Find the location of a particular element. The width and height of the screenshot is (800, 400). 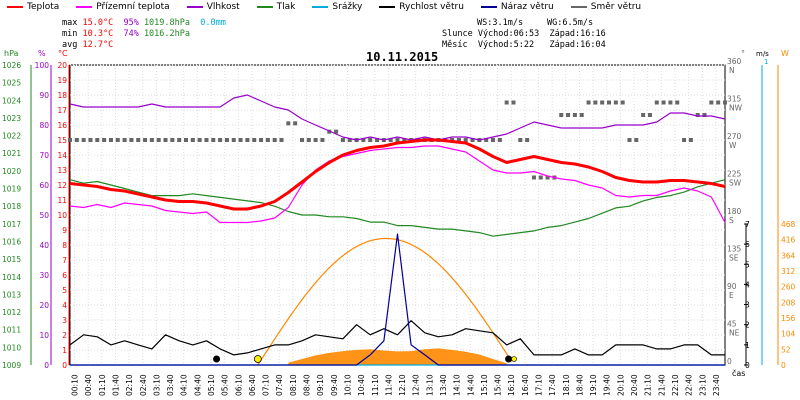

hpa-tick-label: 1016 is located at coordinates (11, 241).